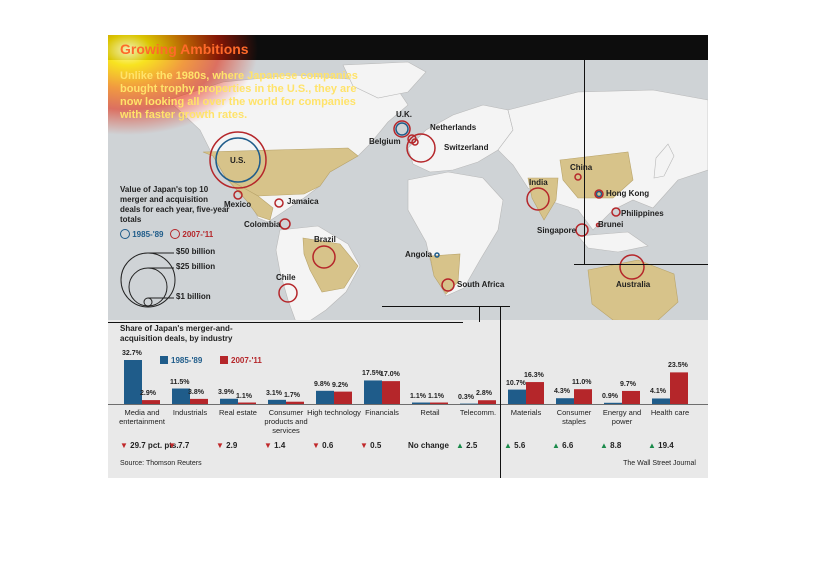 This screenshot has height=572, width=816. What do you see at coordinates (238, 160) in the screenshot?
I see `map-label-us: U.S.` at bounding box center [238, 160].